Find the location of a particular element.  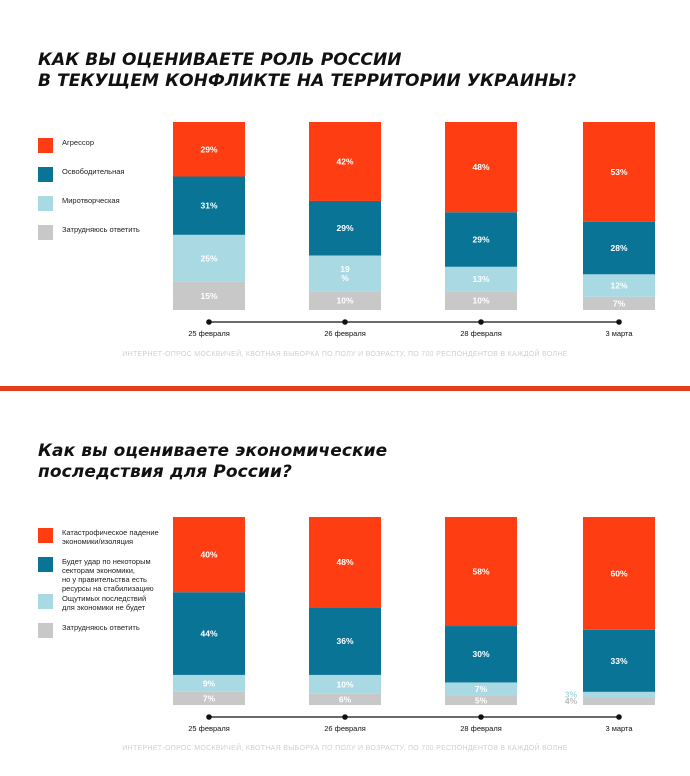

data-label: 13% is located at coordinates (480, 279).